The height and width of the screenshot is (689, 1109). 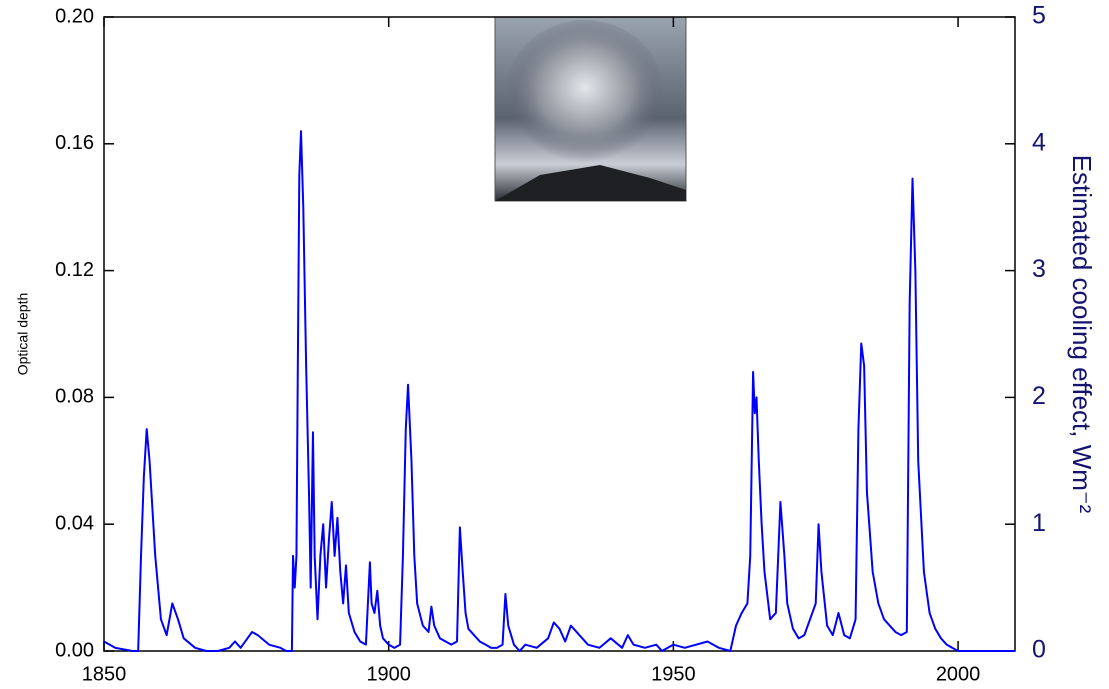 I want to click on y2-tick-label: 5, so click(x=1039, y=16).